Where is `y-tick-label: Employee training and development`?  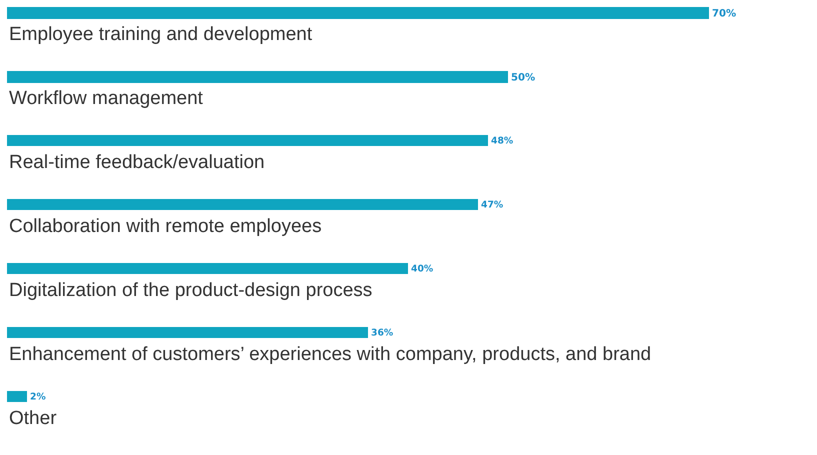 y-tick-label: Employee training and development is located at coordinates (161, 34).